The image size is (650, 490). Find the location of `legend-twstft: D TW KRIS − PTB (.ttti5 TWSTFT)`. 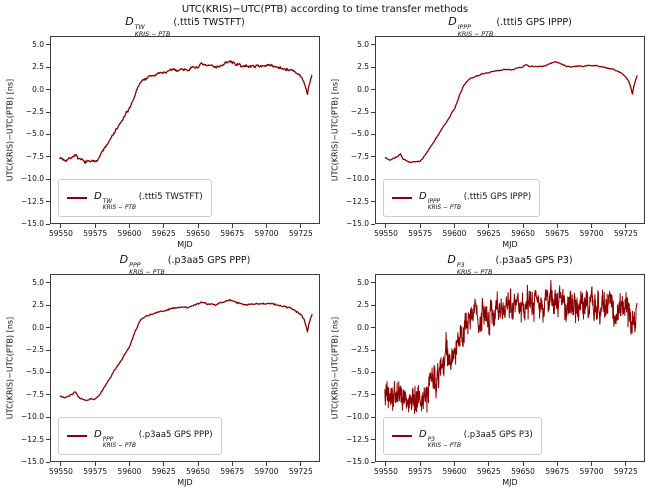

legend-twstft: D TW KRIS − PTB (.ttti5 TWSTFT) is located at coordinates (135, 197).